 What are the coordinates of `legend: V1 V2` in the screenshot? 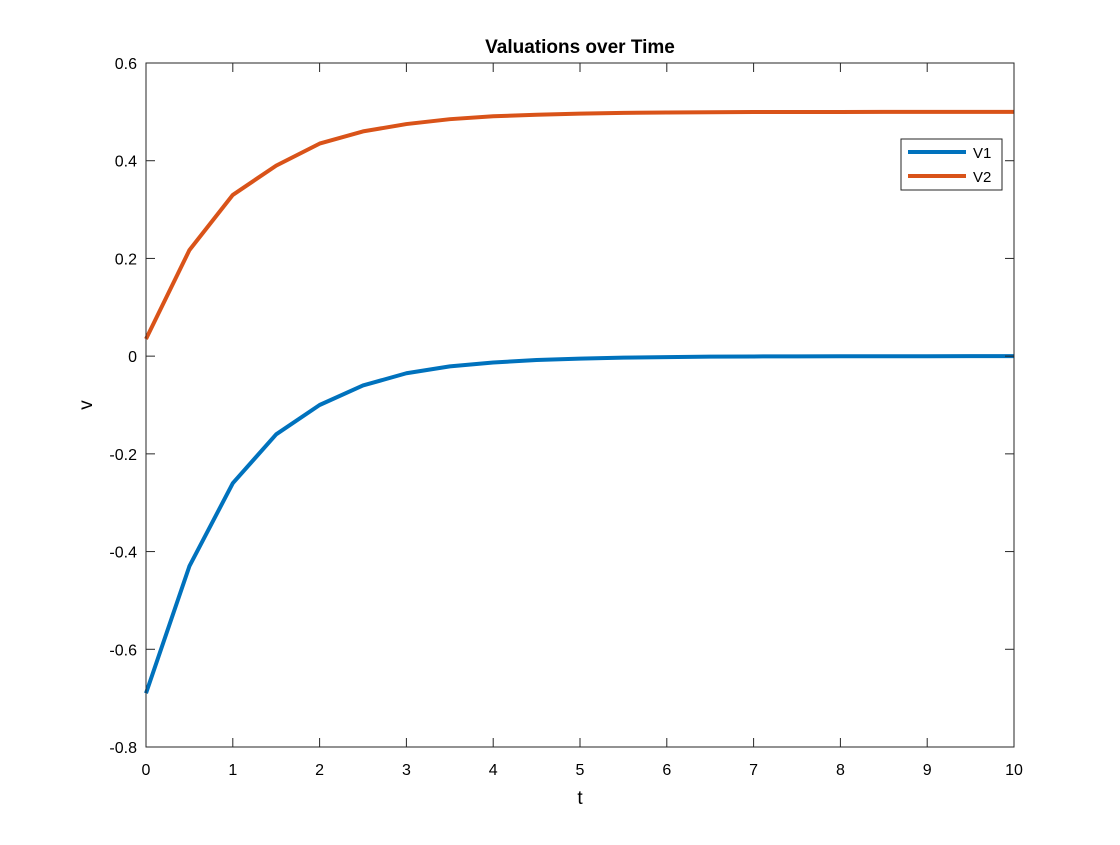 It's located at (951, 164).